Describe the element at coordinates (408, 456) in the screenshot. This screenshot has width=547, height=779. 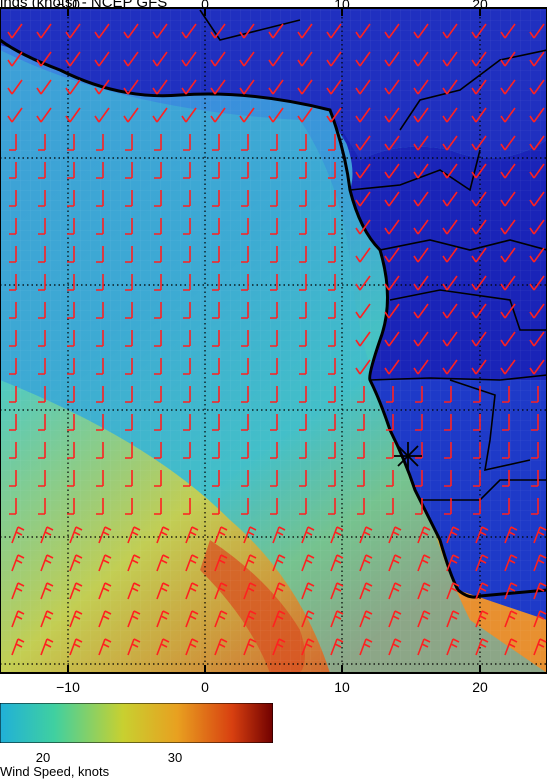
I see `station-marker` at that location.